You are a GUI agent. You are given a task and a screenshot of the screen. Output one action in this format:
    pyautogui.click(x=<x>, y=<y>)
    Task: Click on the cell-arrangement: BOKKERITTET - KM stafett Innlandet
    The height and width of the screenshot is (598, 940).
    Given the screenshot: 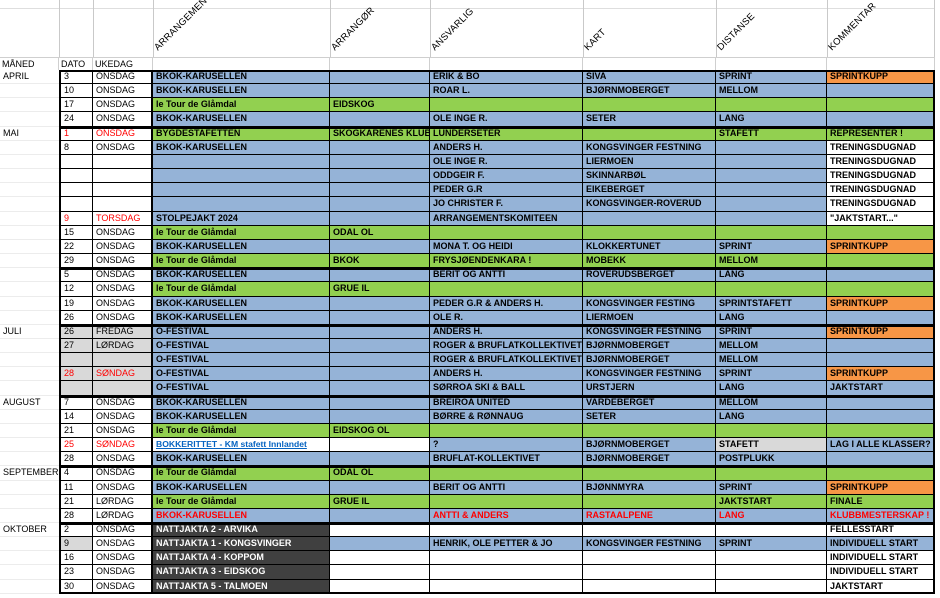 What is the action you would take?
    pyautogui.click(x=241, y=445)
    